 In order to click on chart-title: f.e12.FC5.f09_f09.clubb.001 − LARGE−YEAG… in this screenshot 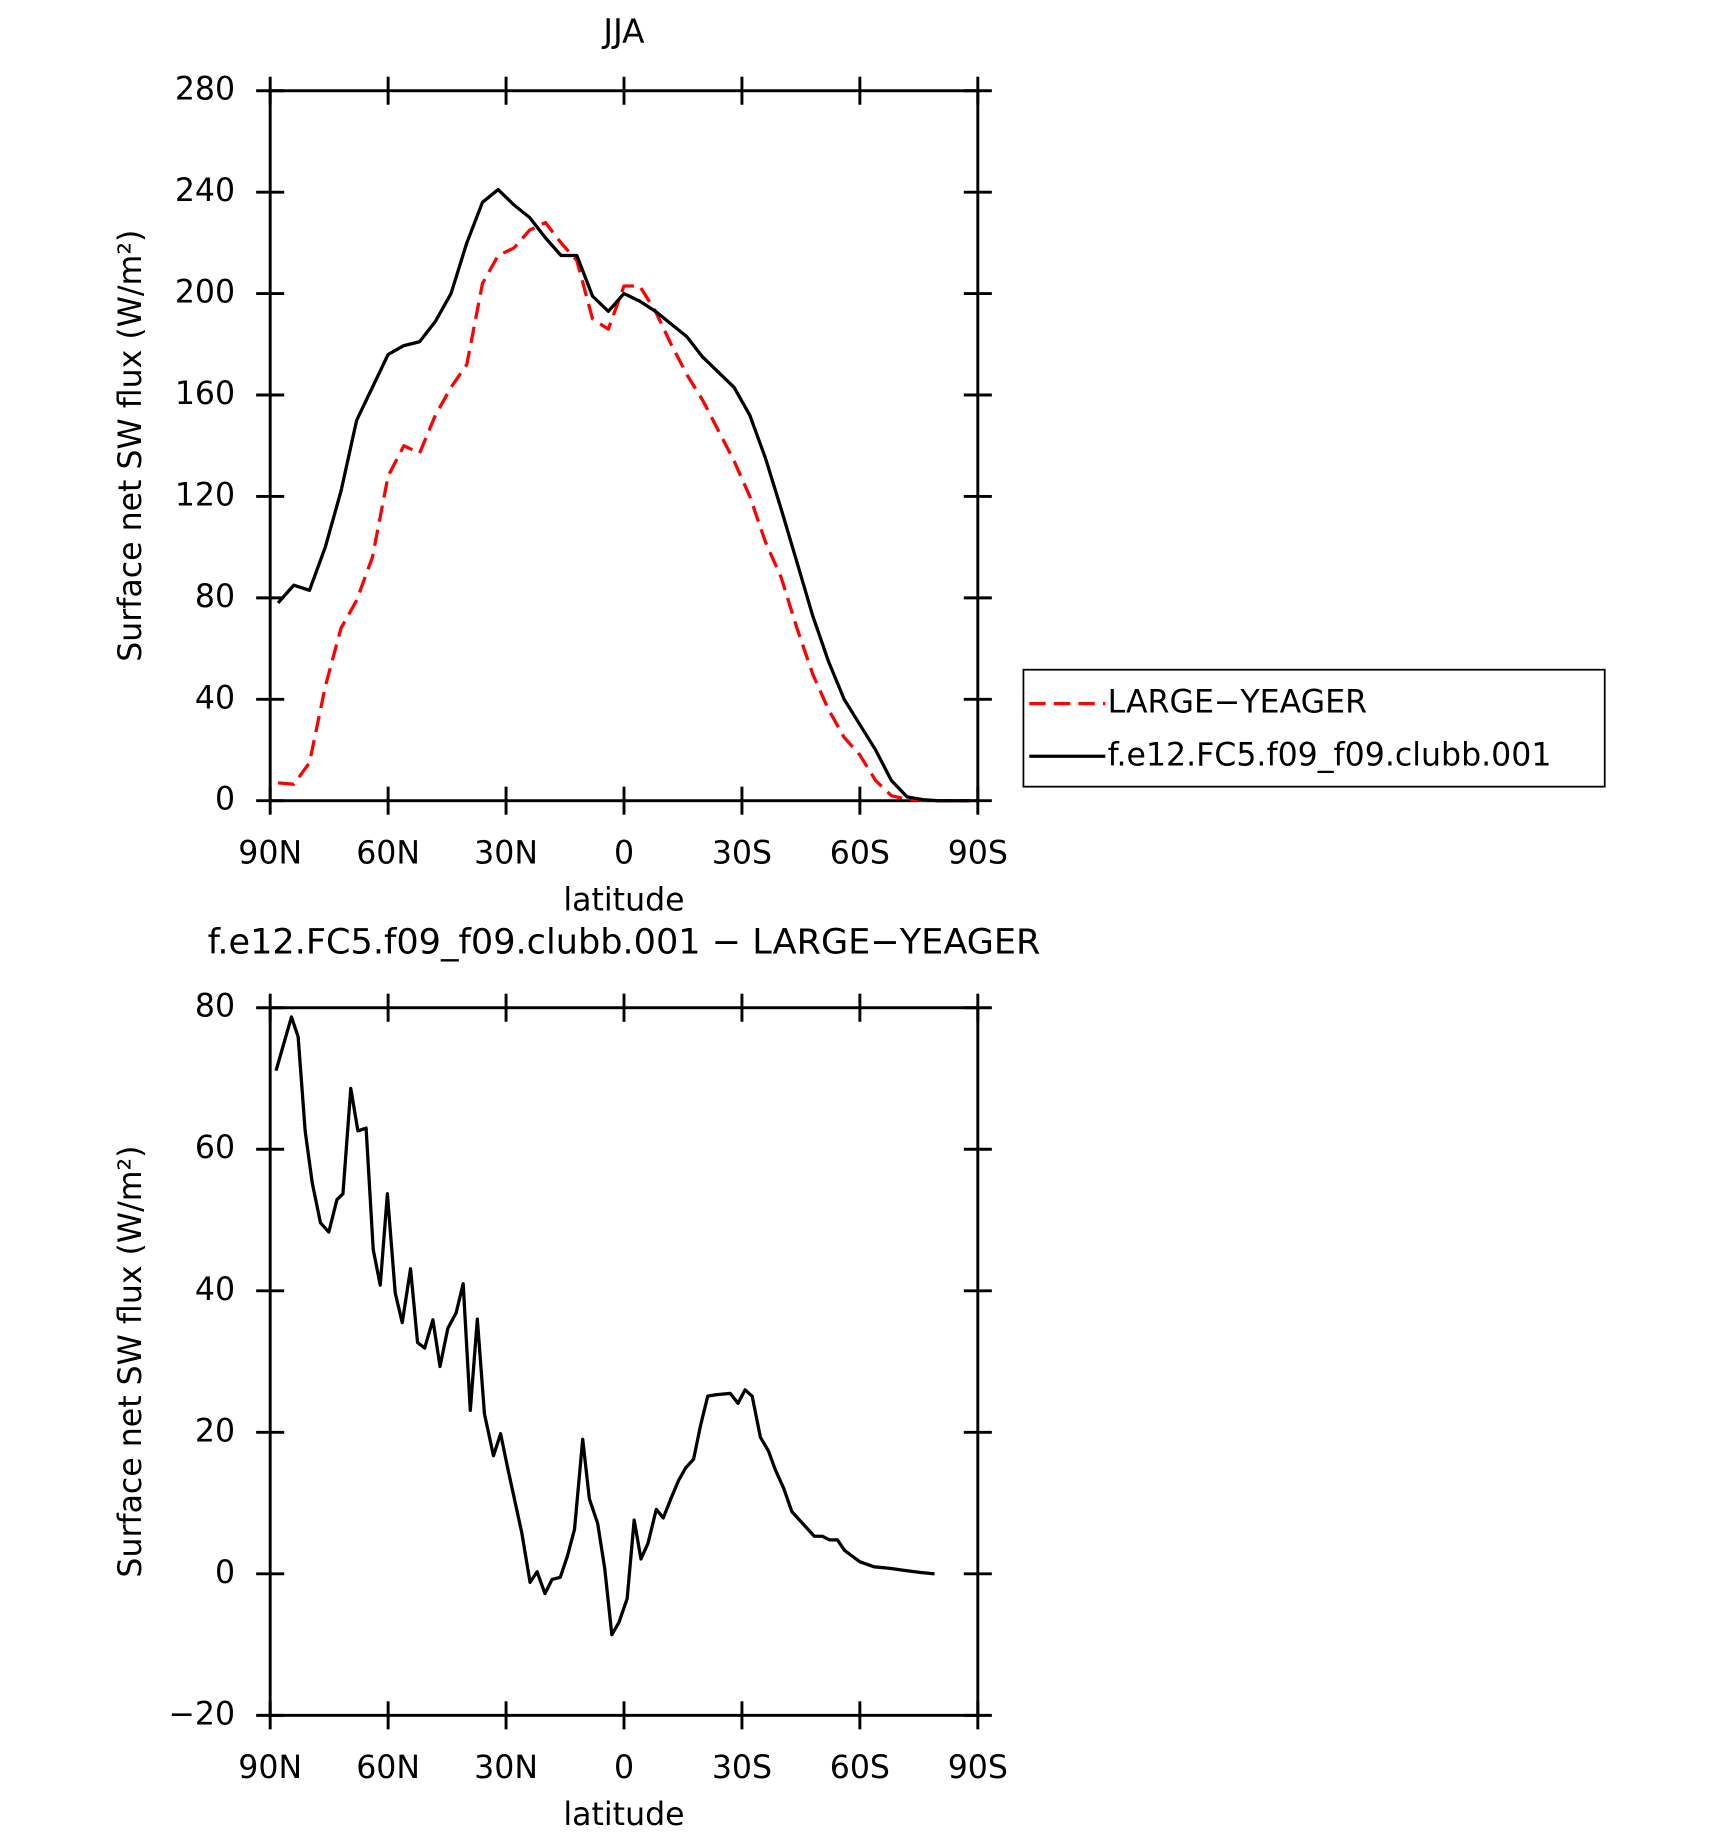, I will do `click(624, 941)`.